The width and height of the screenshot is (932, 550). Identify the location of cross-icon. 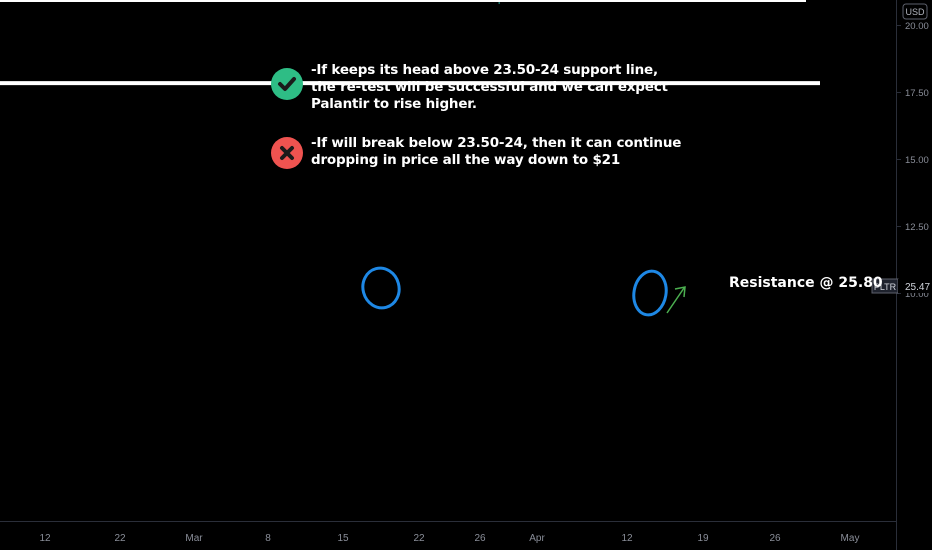
(287, 153).